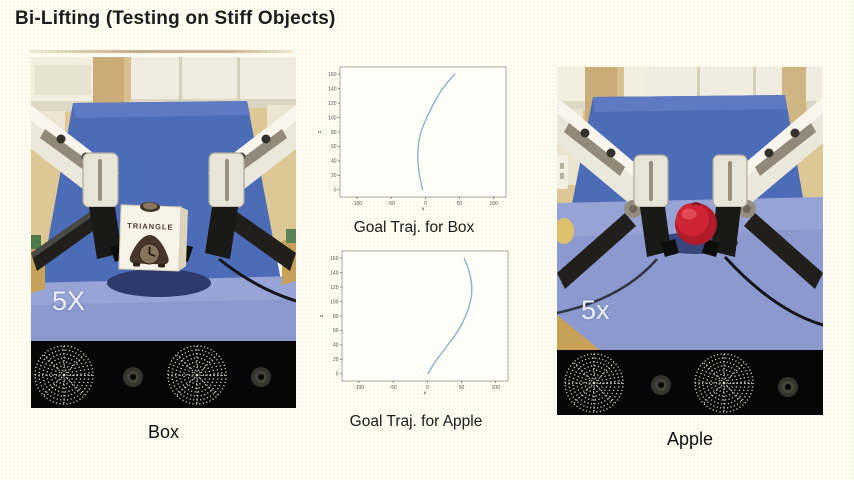 The height and width of the screenshot is (480, 854). I want to click on speed-label-left: 5X, so click(69, 301).